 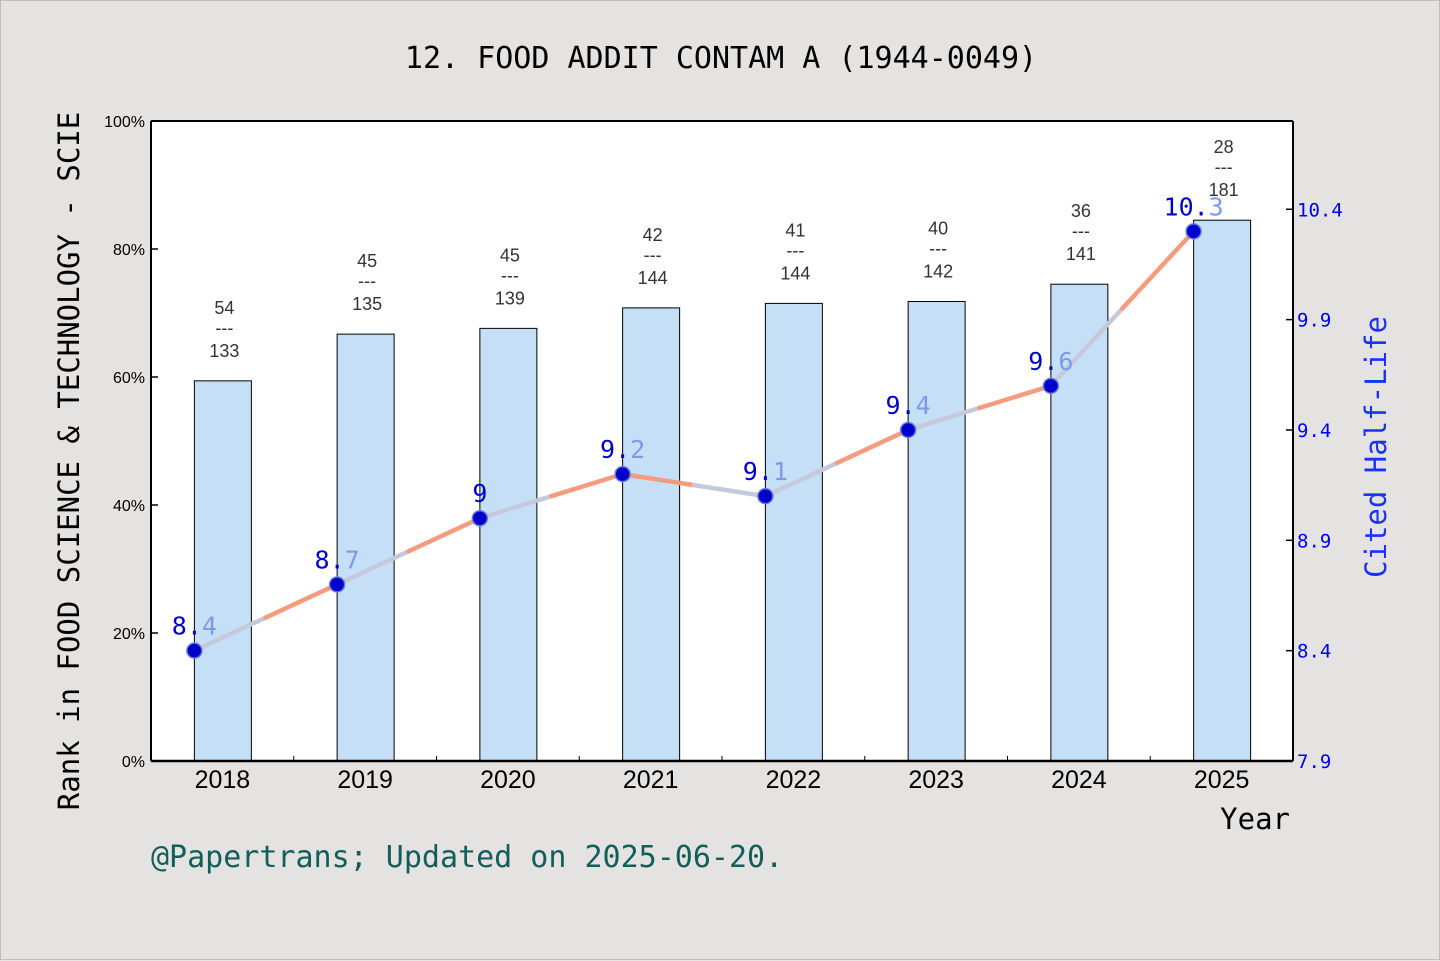 I want to click on rank-total-2021: 144, so click(x=653, y=278).